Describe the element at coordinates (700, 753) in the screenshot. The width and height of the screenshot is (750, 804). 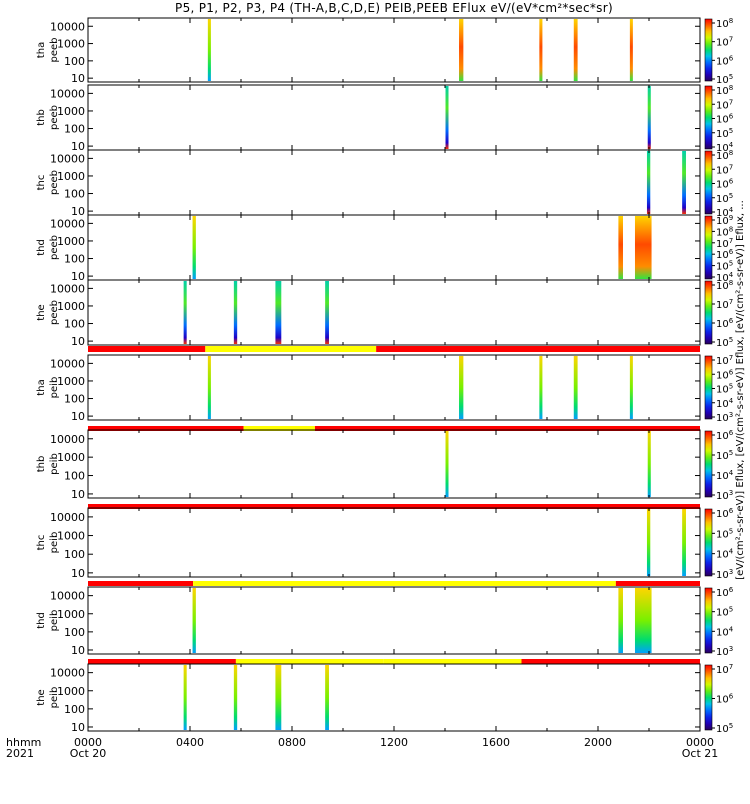
I see `x-tick-date: Oct 21` at that location.